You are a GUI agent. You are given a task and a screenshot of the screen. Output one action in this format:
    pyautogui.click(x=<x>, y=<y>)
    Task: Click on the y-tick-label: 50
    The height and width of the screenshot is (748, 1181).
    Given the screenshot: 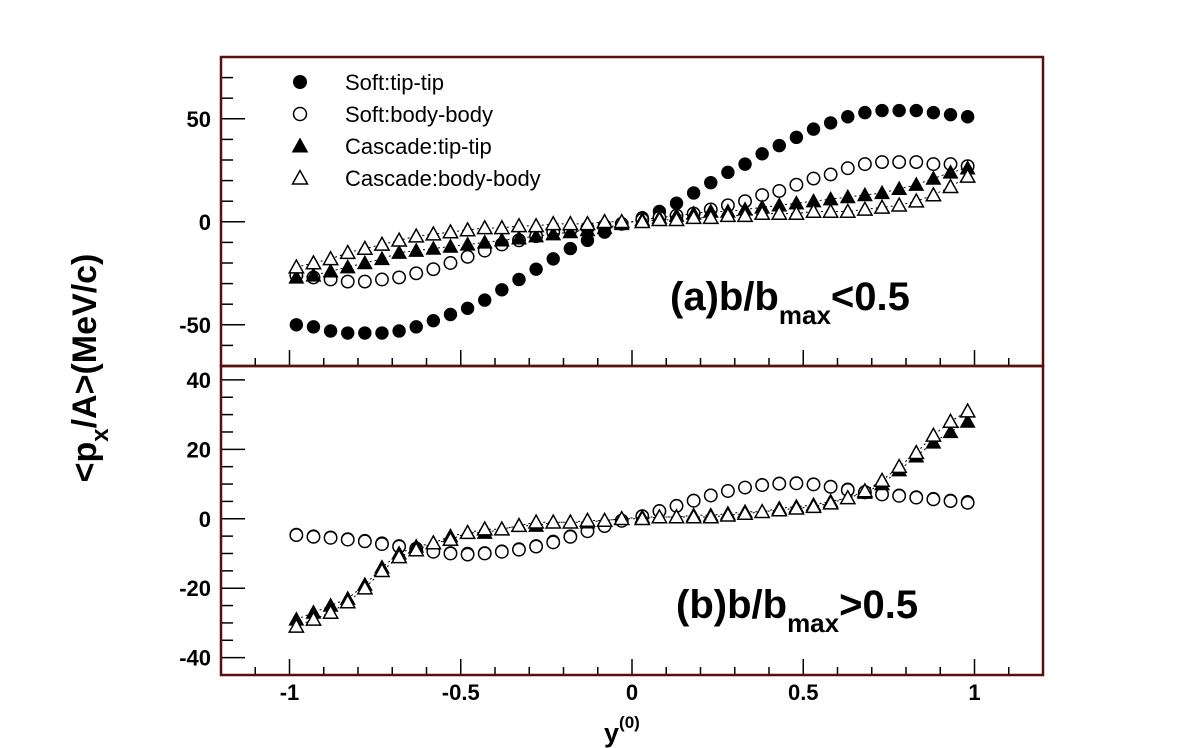 What is the action you would take?
    pyautogui.click(x=199, y=119)
    